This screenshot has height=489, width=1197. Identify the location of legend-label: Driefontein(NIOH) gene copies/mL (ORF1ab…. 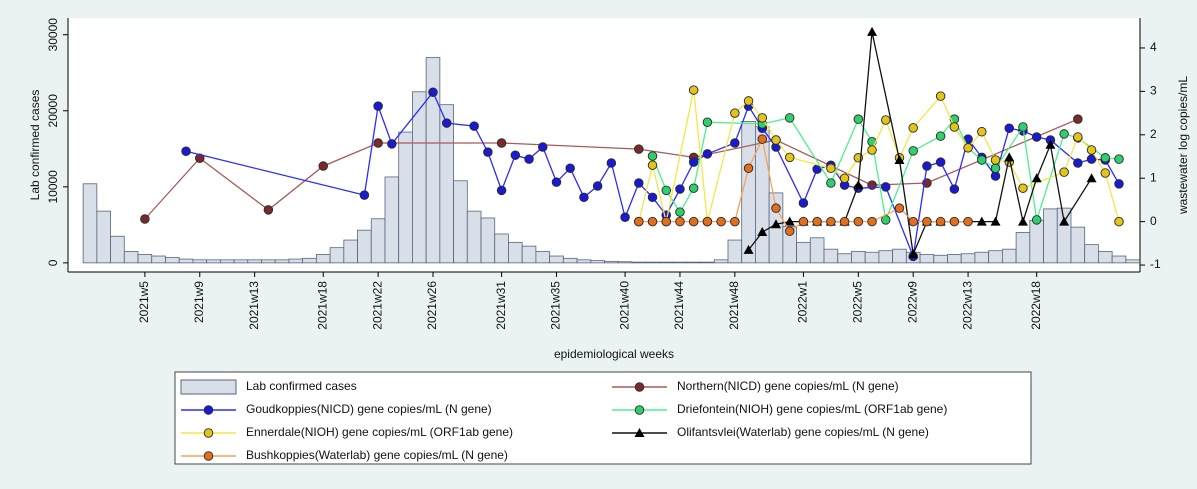
(812, 409).